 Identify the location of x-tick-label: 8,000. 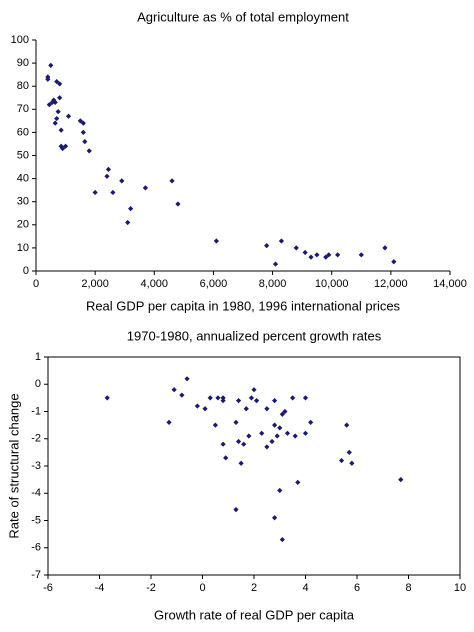
(273, 284).